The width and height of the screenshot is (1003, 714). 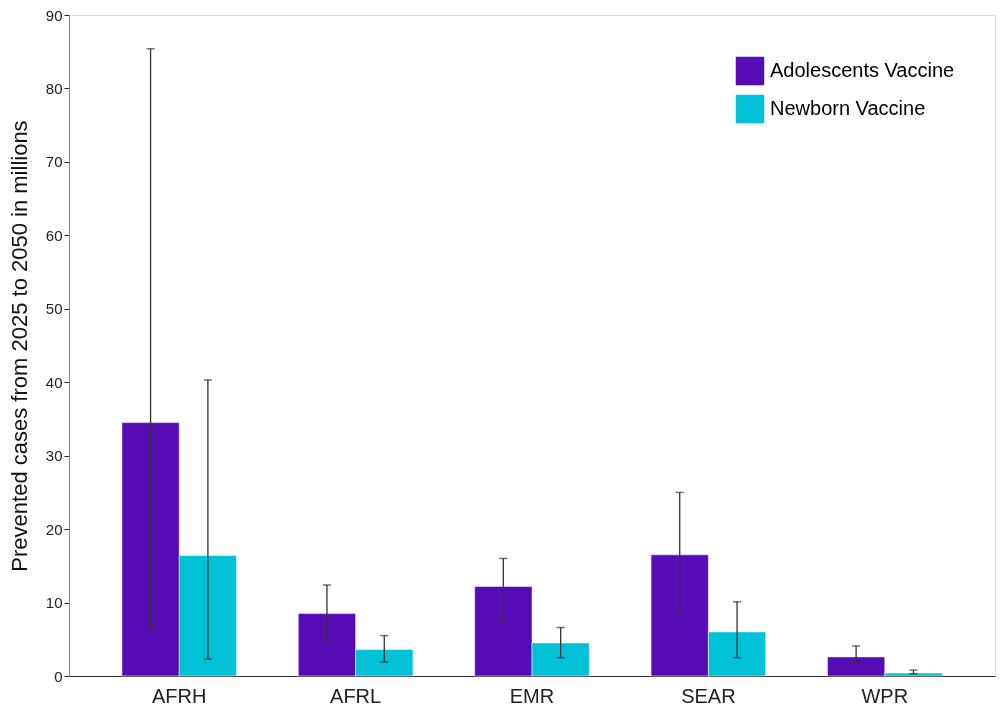 I want to click on y-axis-title: Prevented cases from 2025 to 2050 in millions, so click(x=19, y=346).